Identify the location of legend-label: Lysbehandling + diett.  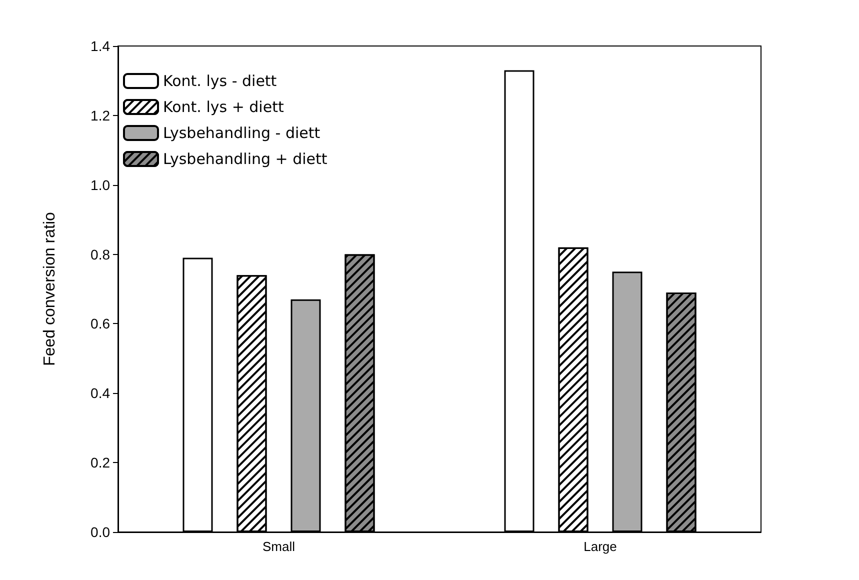
(245, 159).